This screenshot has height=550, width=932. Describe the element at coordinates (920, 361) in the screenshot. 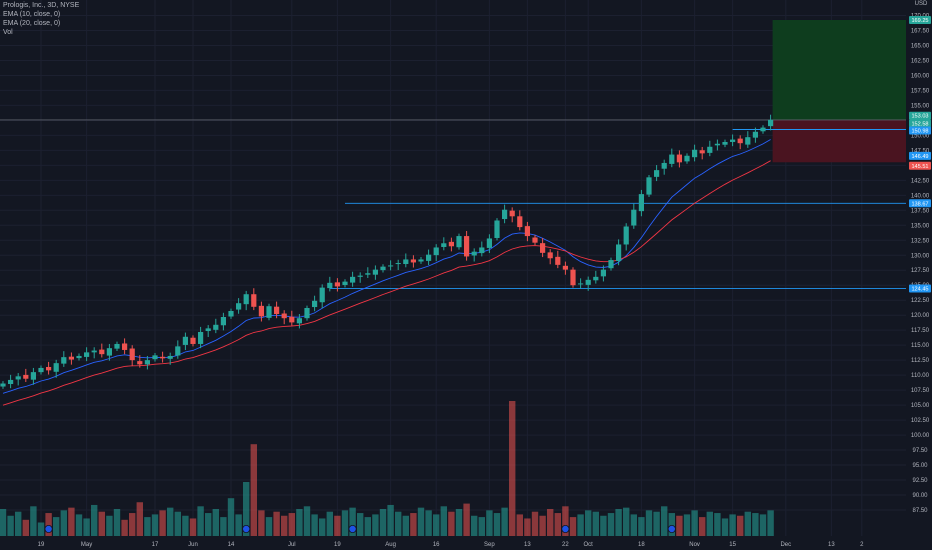

I see `price-tick-label: 112.50` at that location.